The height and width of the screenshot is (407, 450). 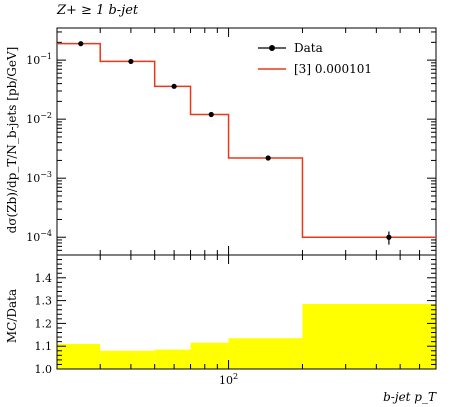 What do you see at coordinates (308, 48) in the screenshot?
I see `legend-data-label: Data` at bounding box center [308, 48].